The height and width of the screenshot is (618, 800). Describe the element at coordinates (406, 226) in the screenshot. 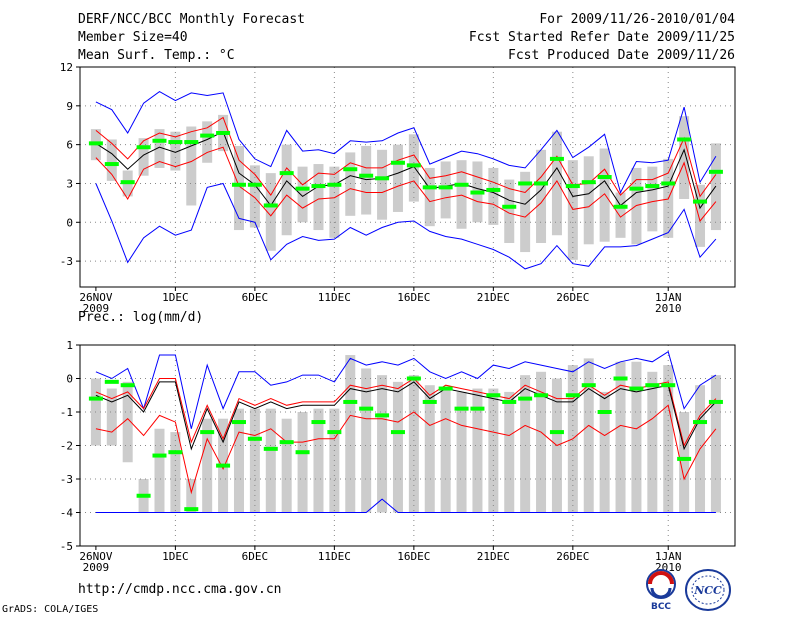

I see `series-min` at that location.